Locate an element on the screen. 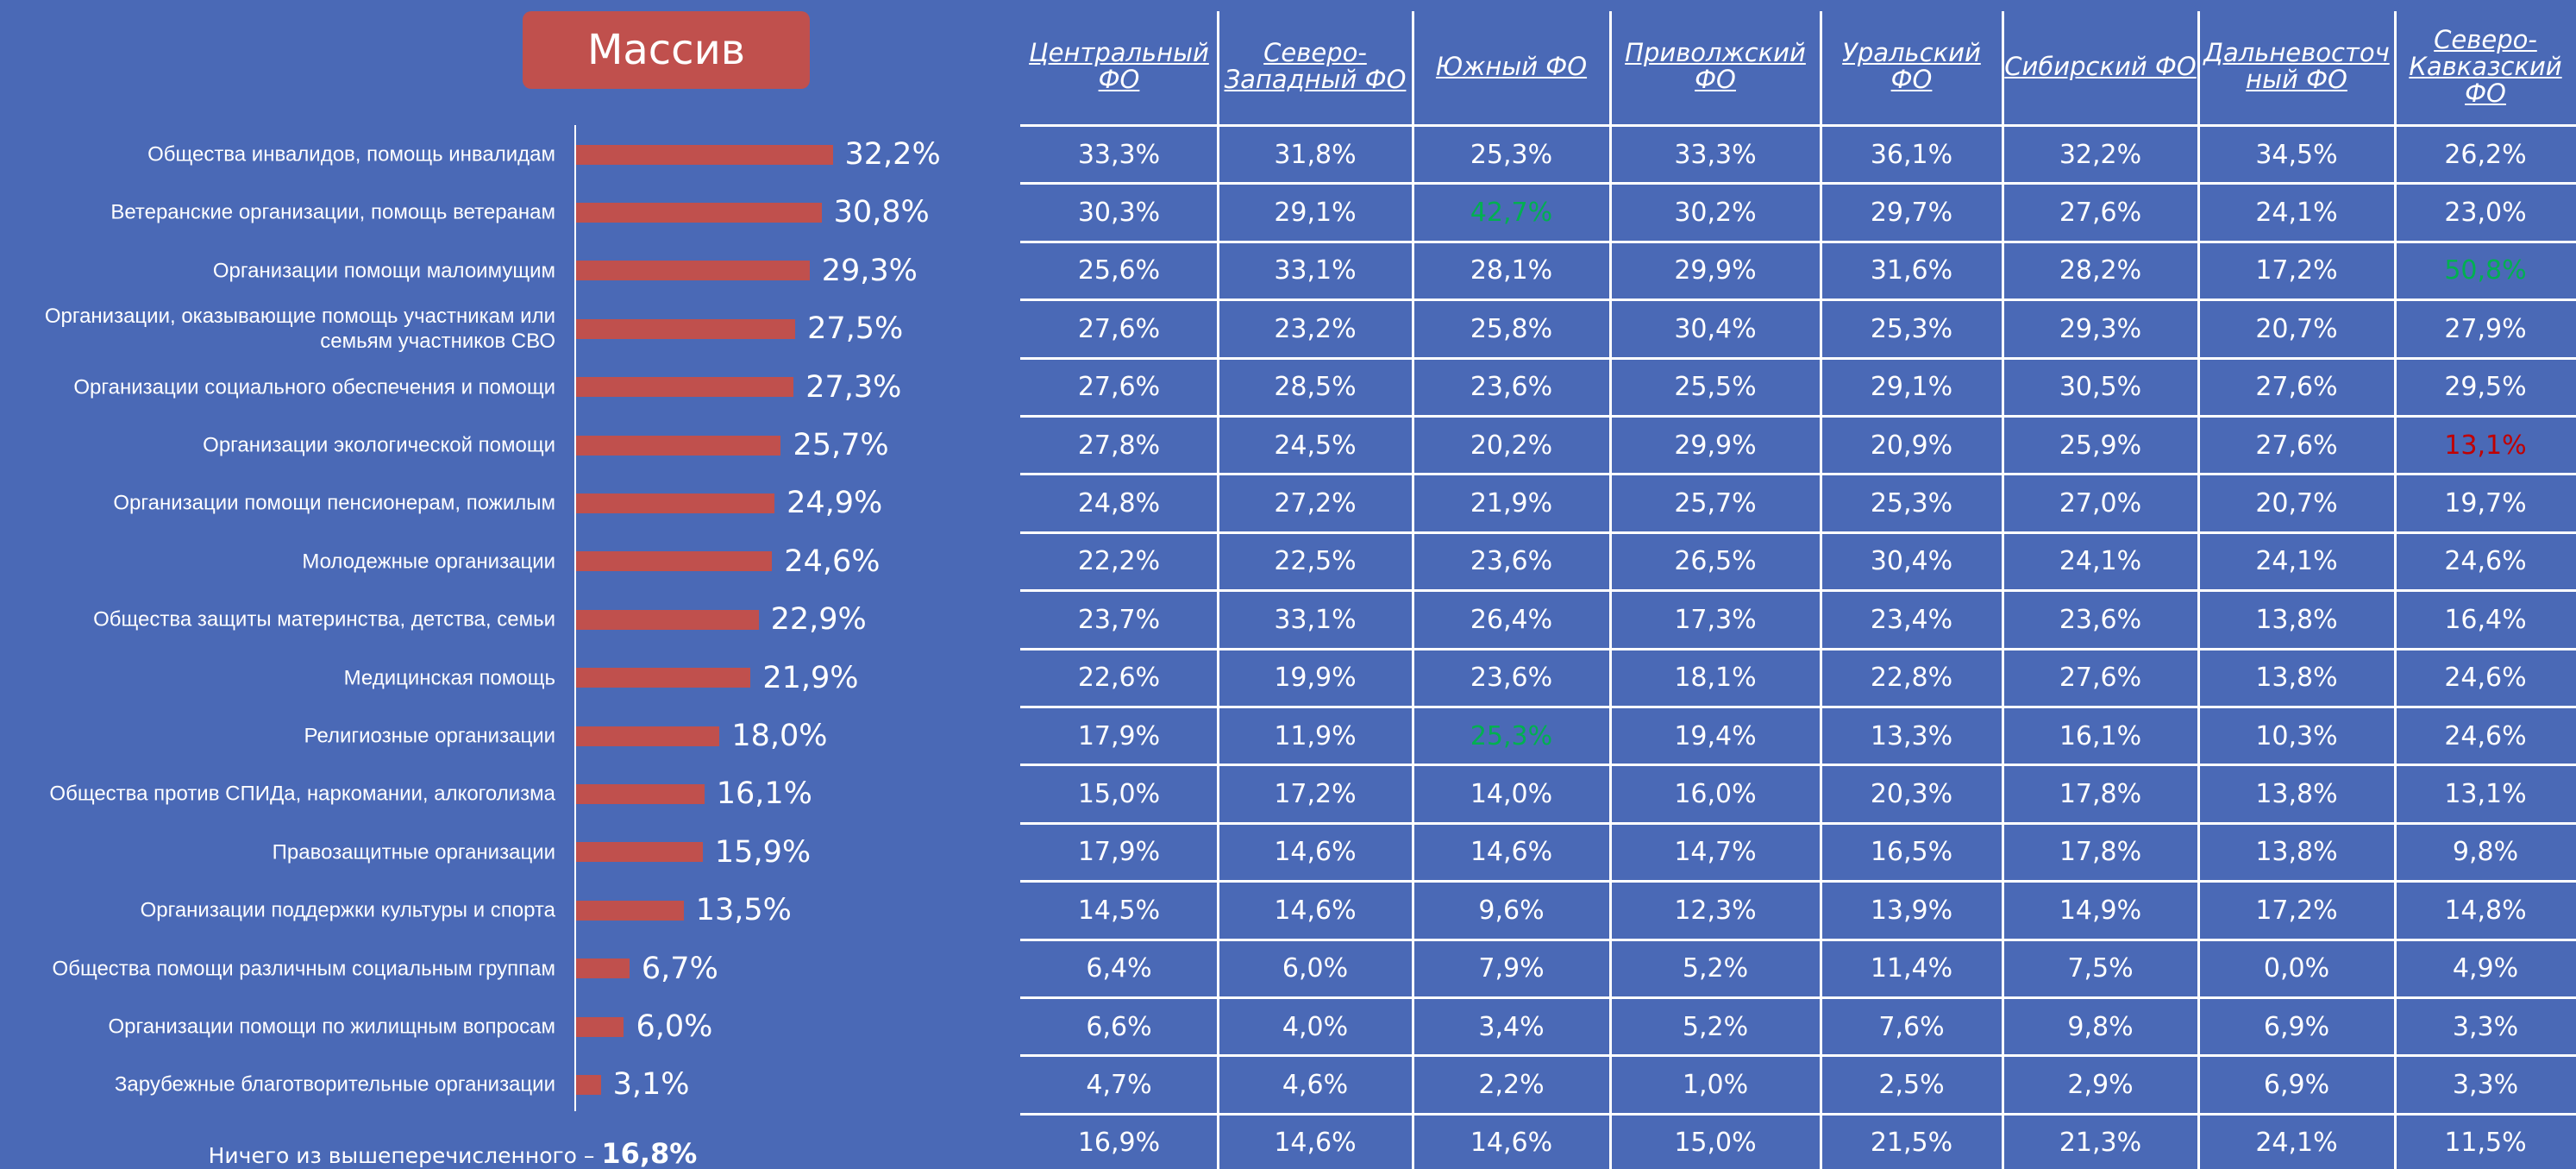  table-cell: 29,3% is located at coordinates (2100, 328).